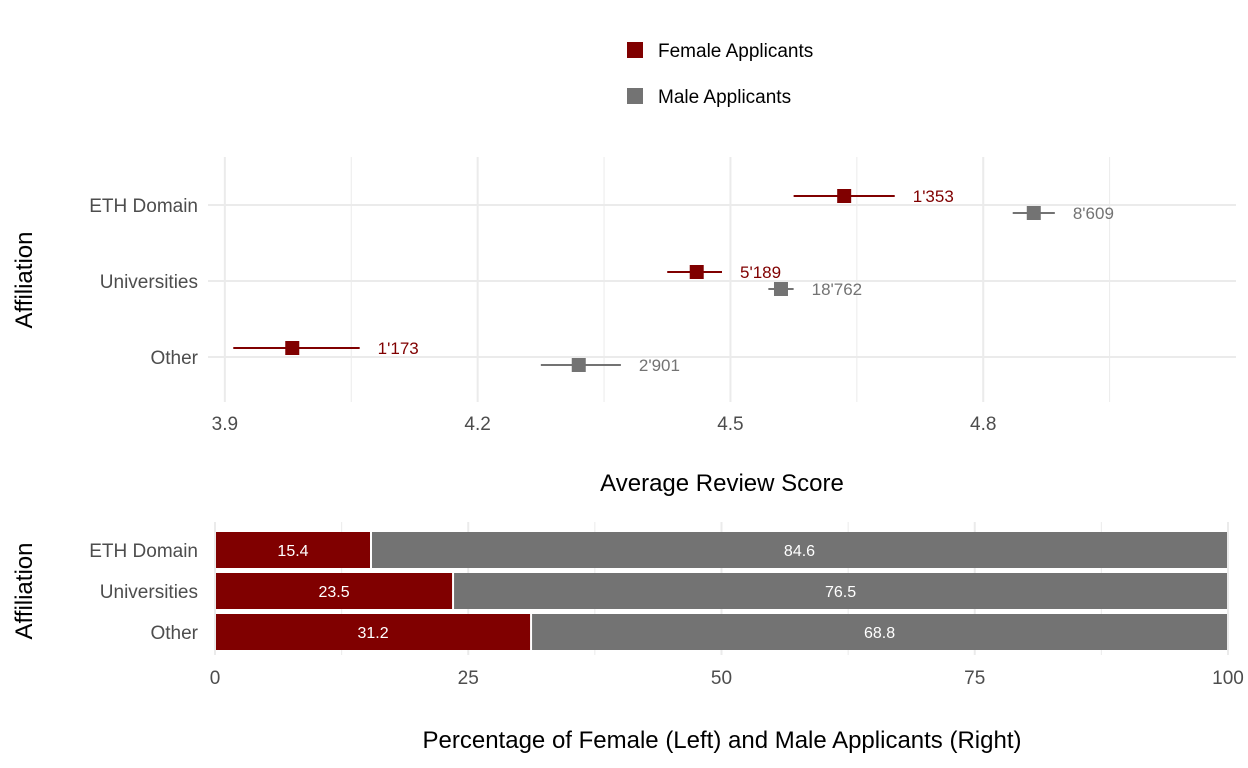 This screenshot has width=1248, height=768. I want to click on bar-female-applicants-eth-domain, so click(293, 550).